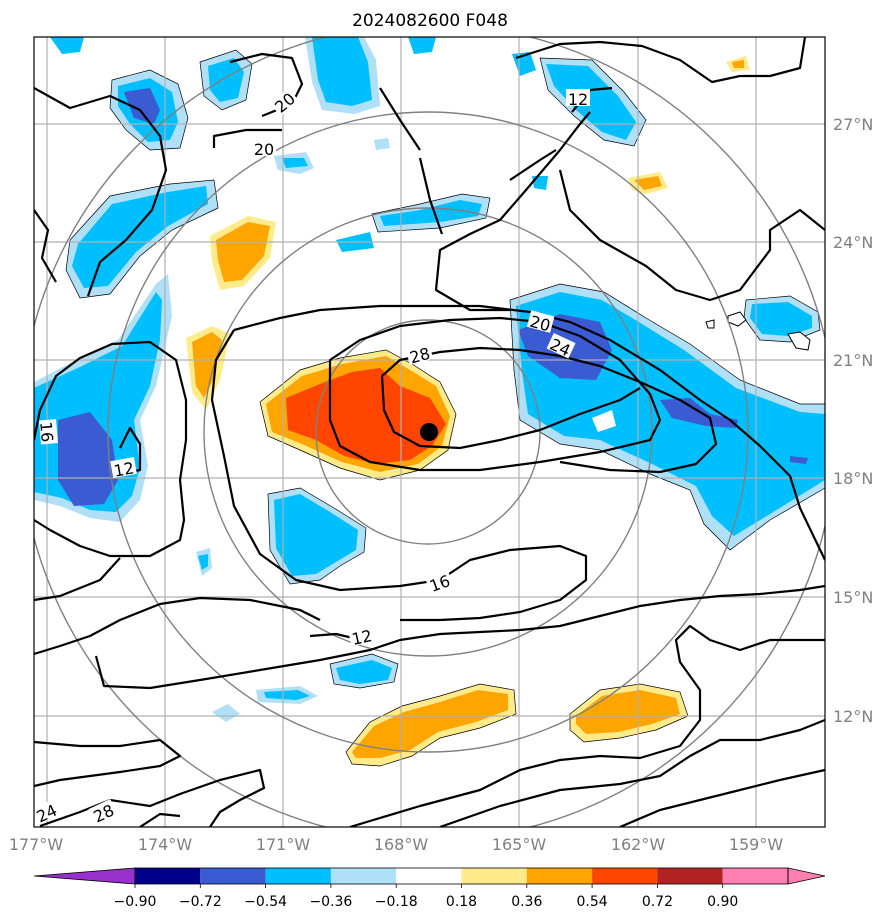  What do you see at coordinates (853, 478) in the screenshot?
I see `lat-tick: 18°N` at bounding box center [853, 478].